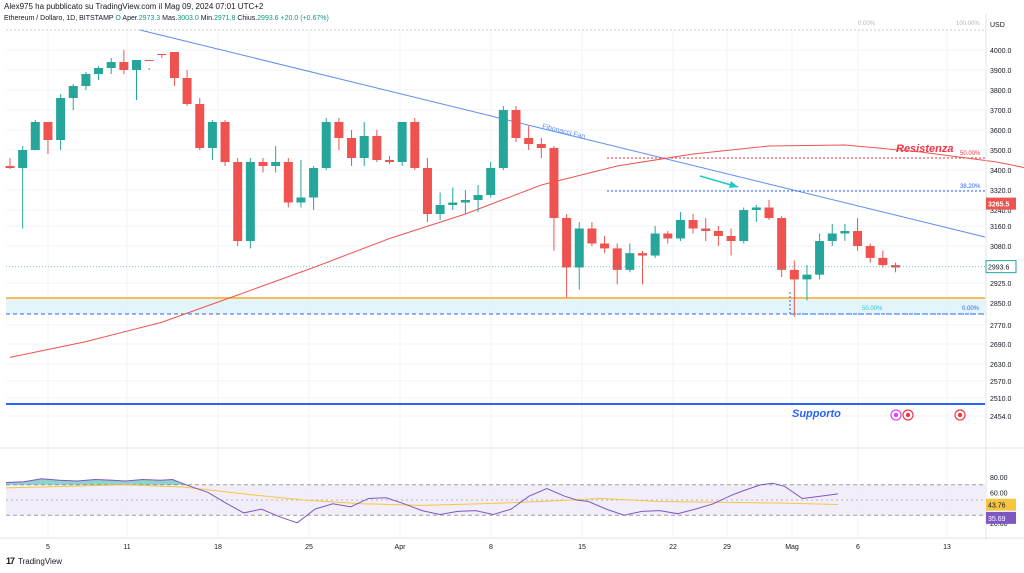 The width and height of the screenshot is (1024, 573). What do you see at coordinates (673, 547) in the screenshot?
I see `time-tick-label: 22` at bounding box center [673, 547].